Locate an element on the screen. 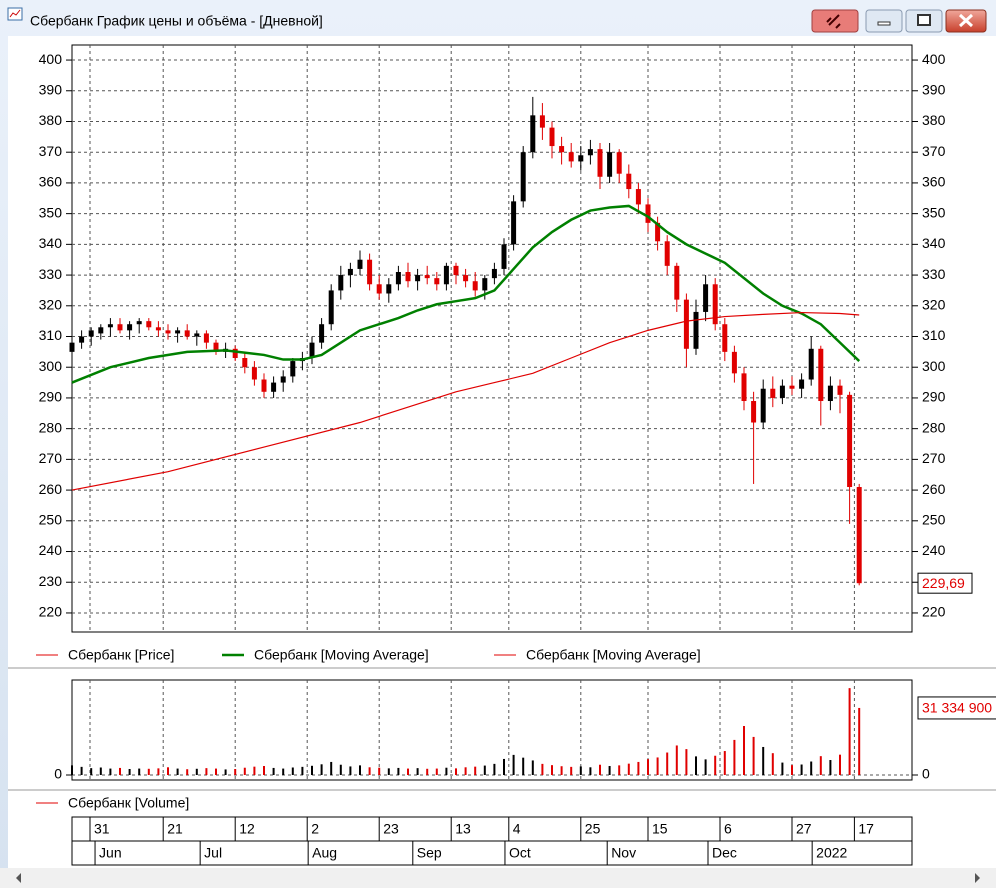  x-tick-label: 27 is located at coordinates (804, 829).